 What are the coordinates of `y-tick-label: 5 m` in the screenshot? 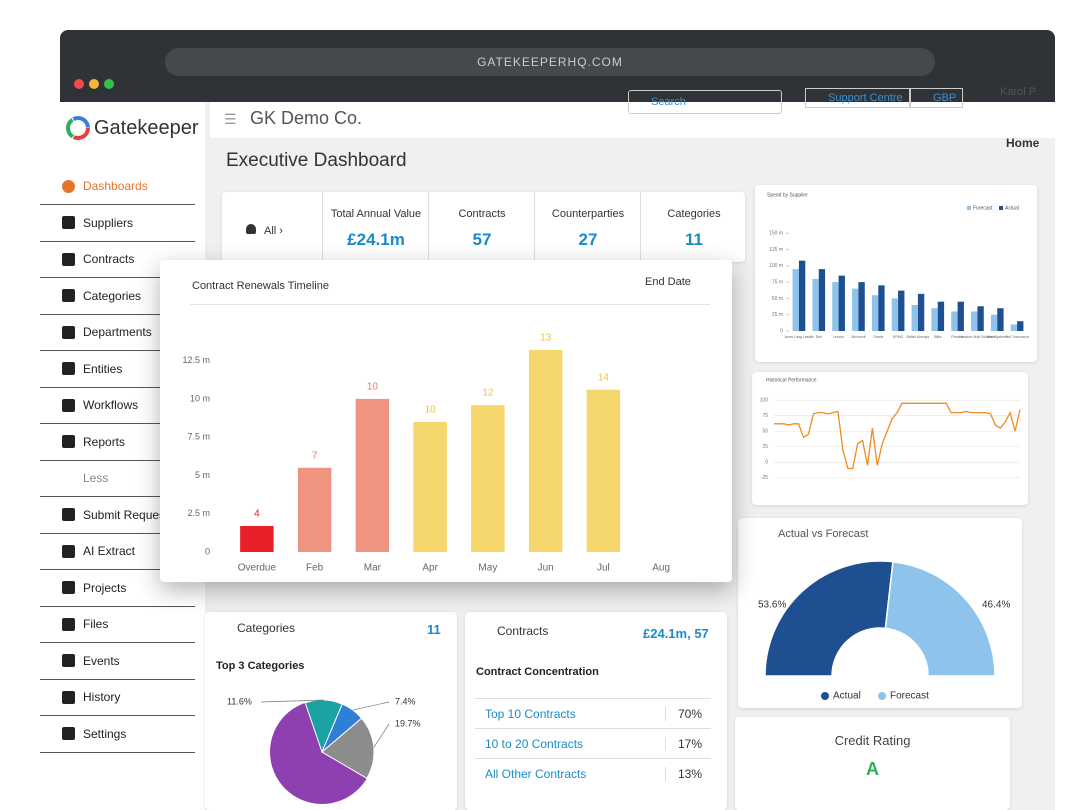 It's located at (202, 475).